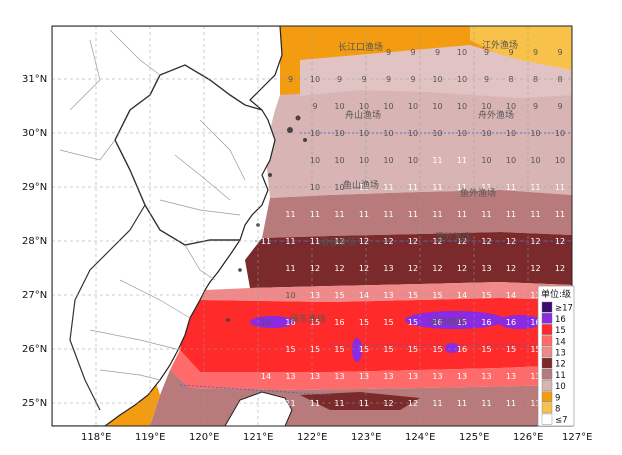 Image resolution: width=622 pixels, height=455 pixels. Describe the element at coordinates (436, 71) in the screenshot. I see `band-10-light` at that location.